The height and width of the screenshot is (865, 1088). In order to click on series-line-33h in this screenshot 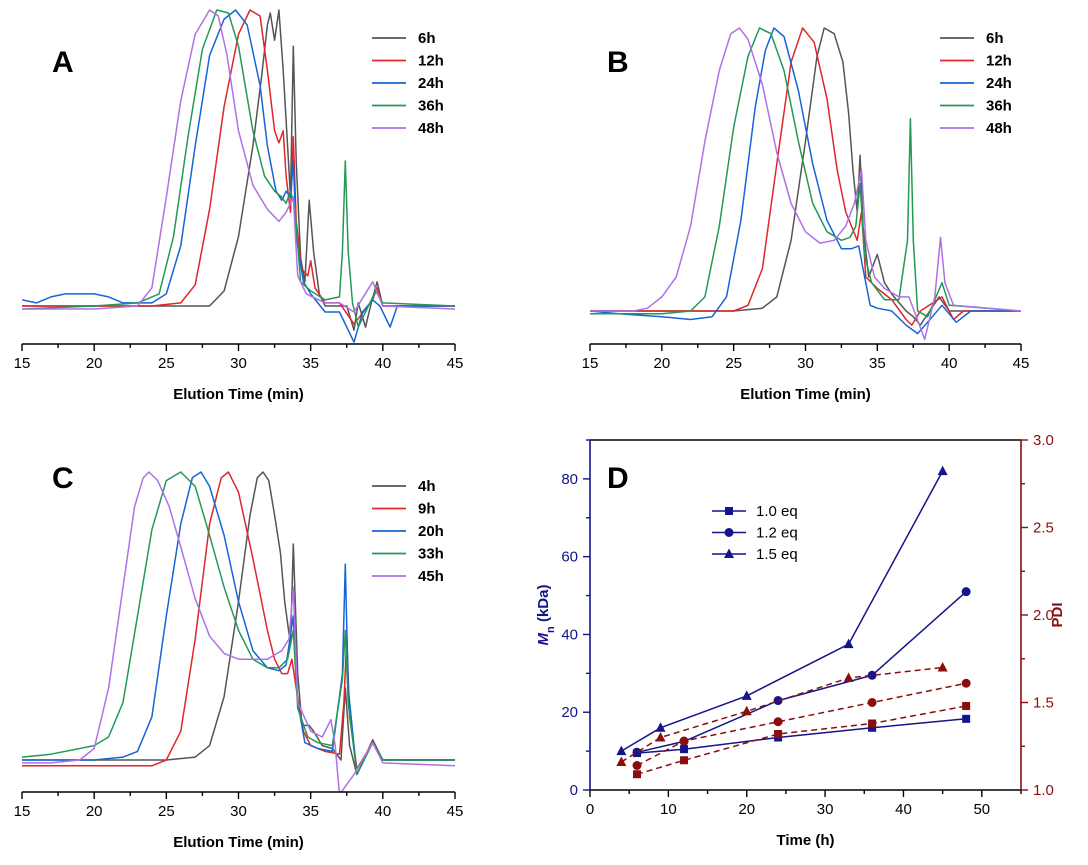, I will do `click(238, 623)`.